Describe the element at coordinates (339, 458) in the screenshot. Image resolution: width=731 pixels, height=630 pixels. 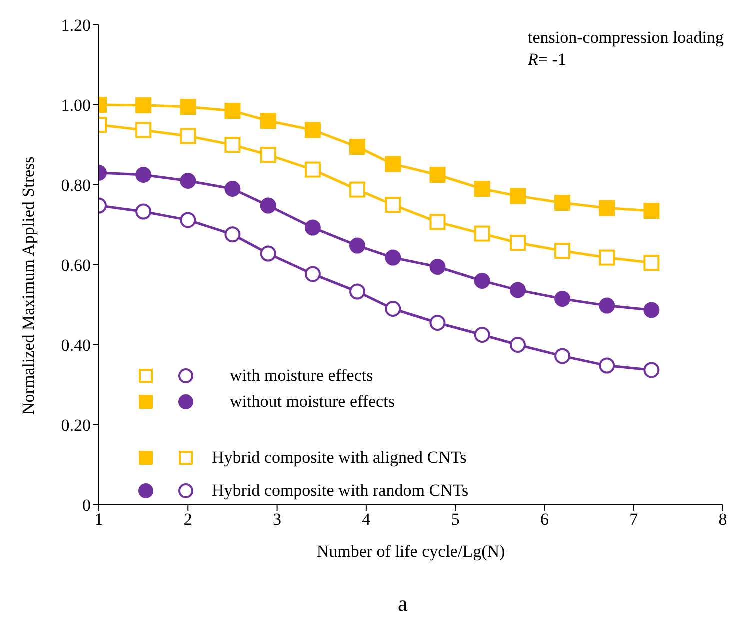
I see `annotation: Hybrid composite with aligned CNTs` at that location.